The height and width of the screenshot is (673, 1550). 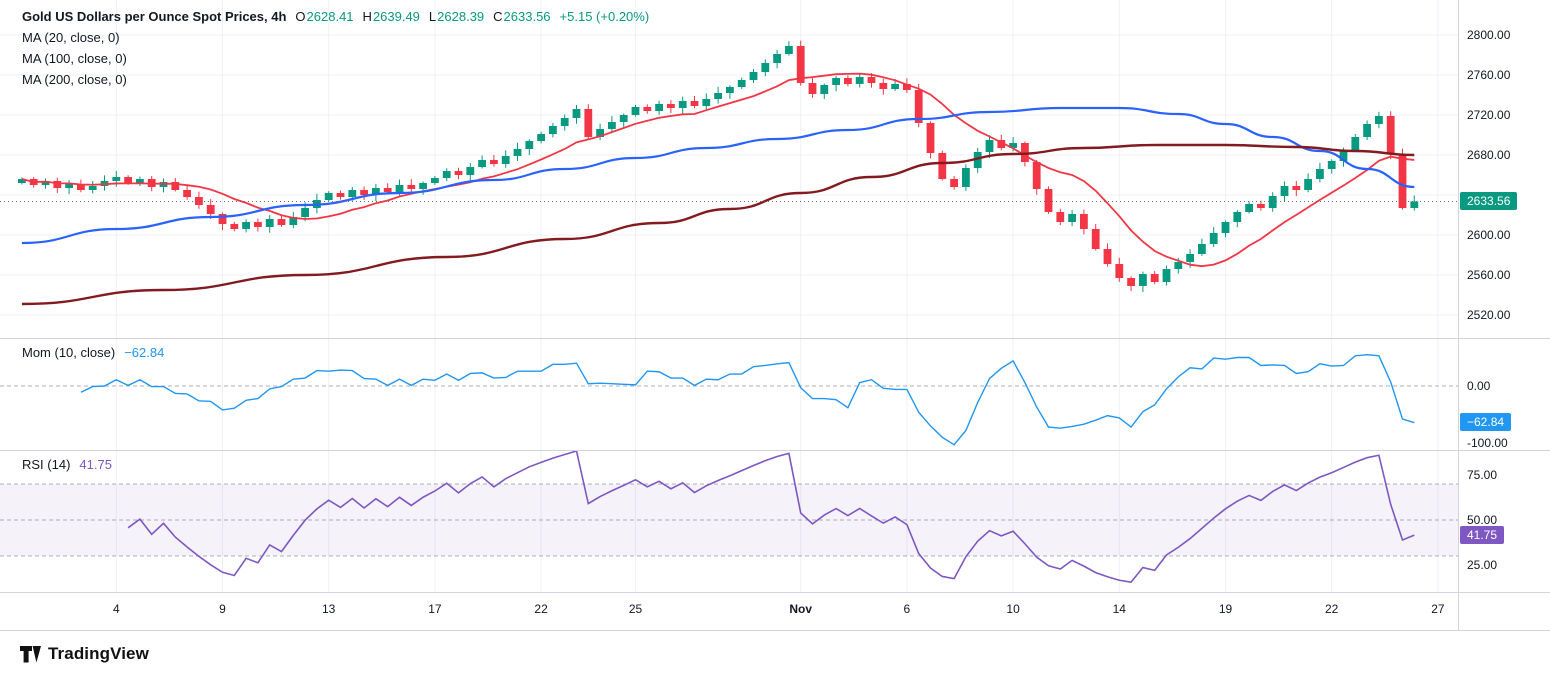 I want to click on tradingview-logo-icon, so click(x=30, y=653).